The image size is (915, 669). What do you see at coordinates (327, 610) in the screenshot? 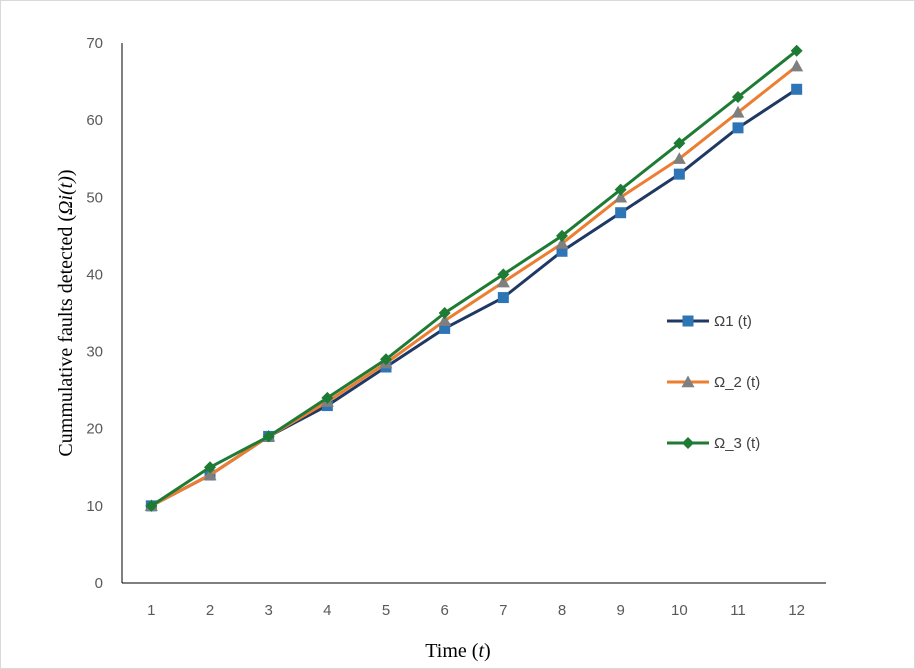
I see `x-tick-label: 4` at bounding box center [327, 610].